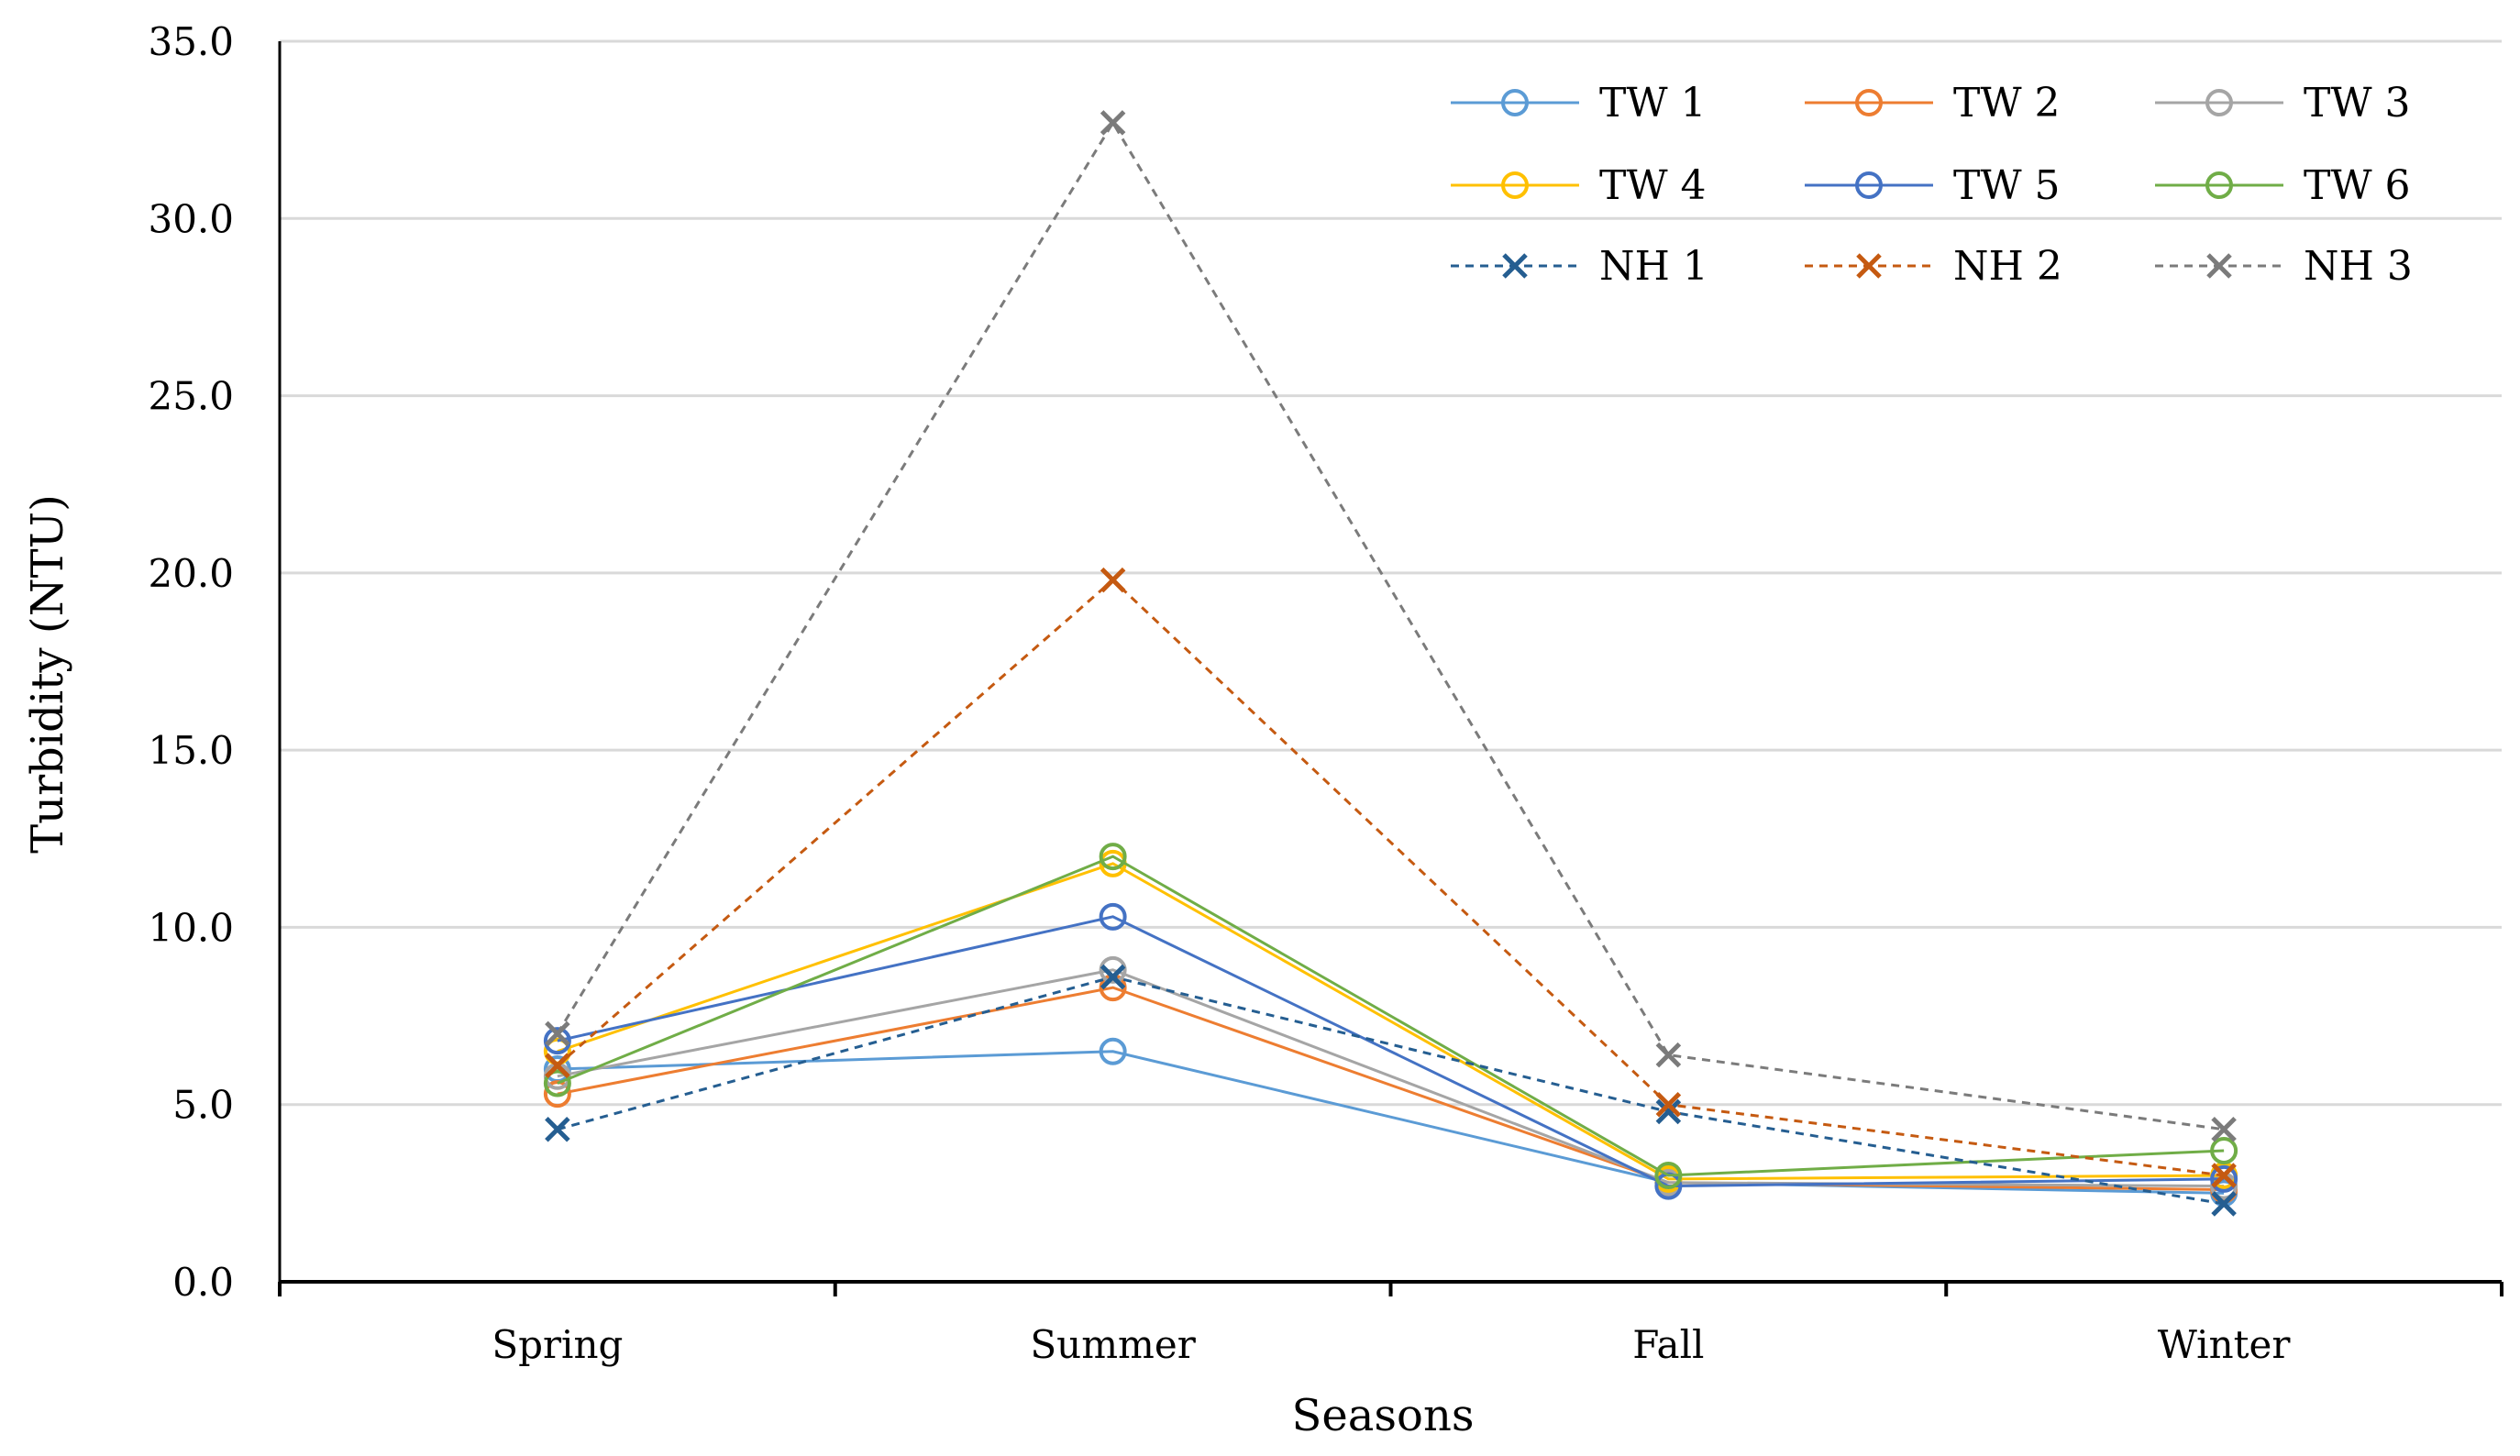  What do you see at coordinates (2007, 185) in the screenshot?
I see `legend-label: TW 5` at bounding box center [2007, 185].